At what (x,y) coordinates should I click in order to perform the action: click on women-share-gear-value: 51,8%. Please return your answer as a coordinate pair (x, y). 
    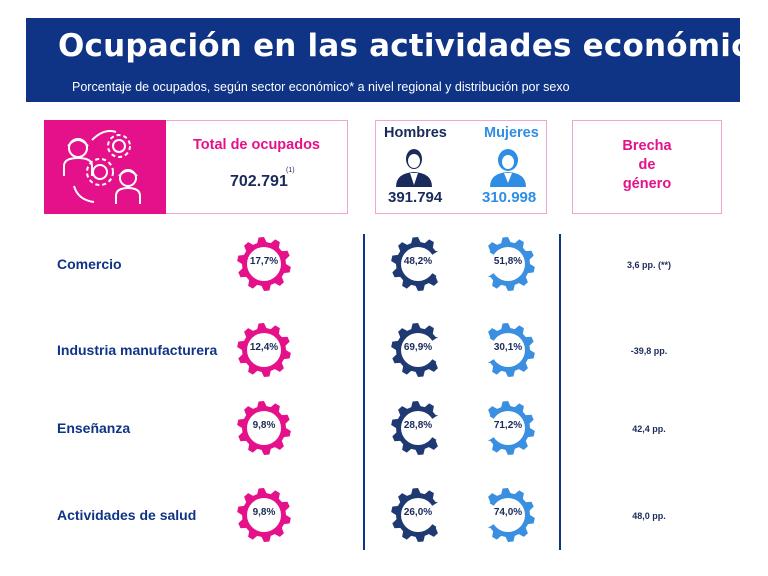
    Looking at the image, I should click on (508, 261).